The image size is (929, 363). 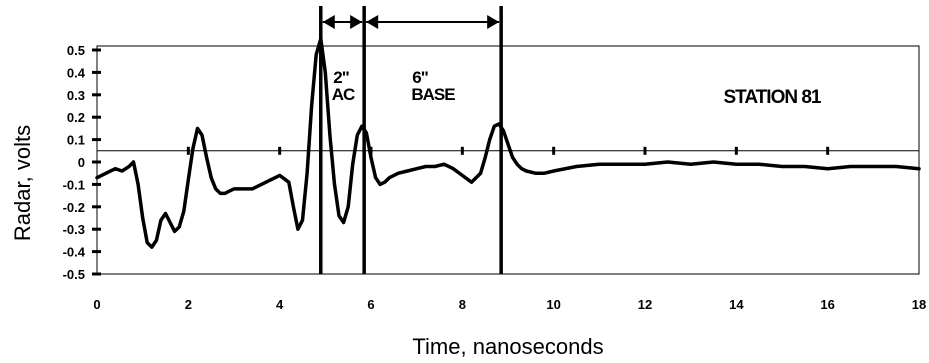 What do you see at coordinates (74, 207) in the screenshot?
I see `y-tick-label: -0.2` at bounding box center [74, 207].